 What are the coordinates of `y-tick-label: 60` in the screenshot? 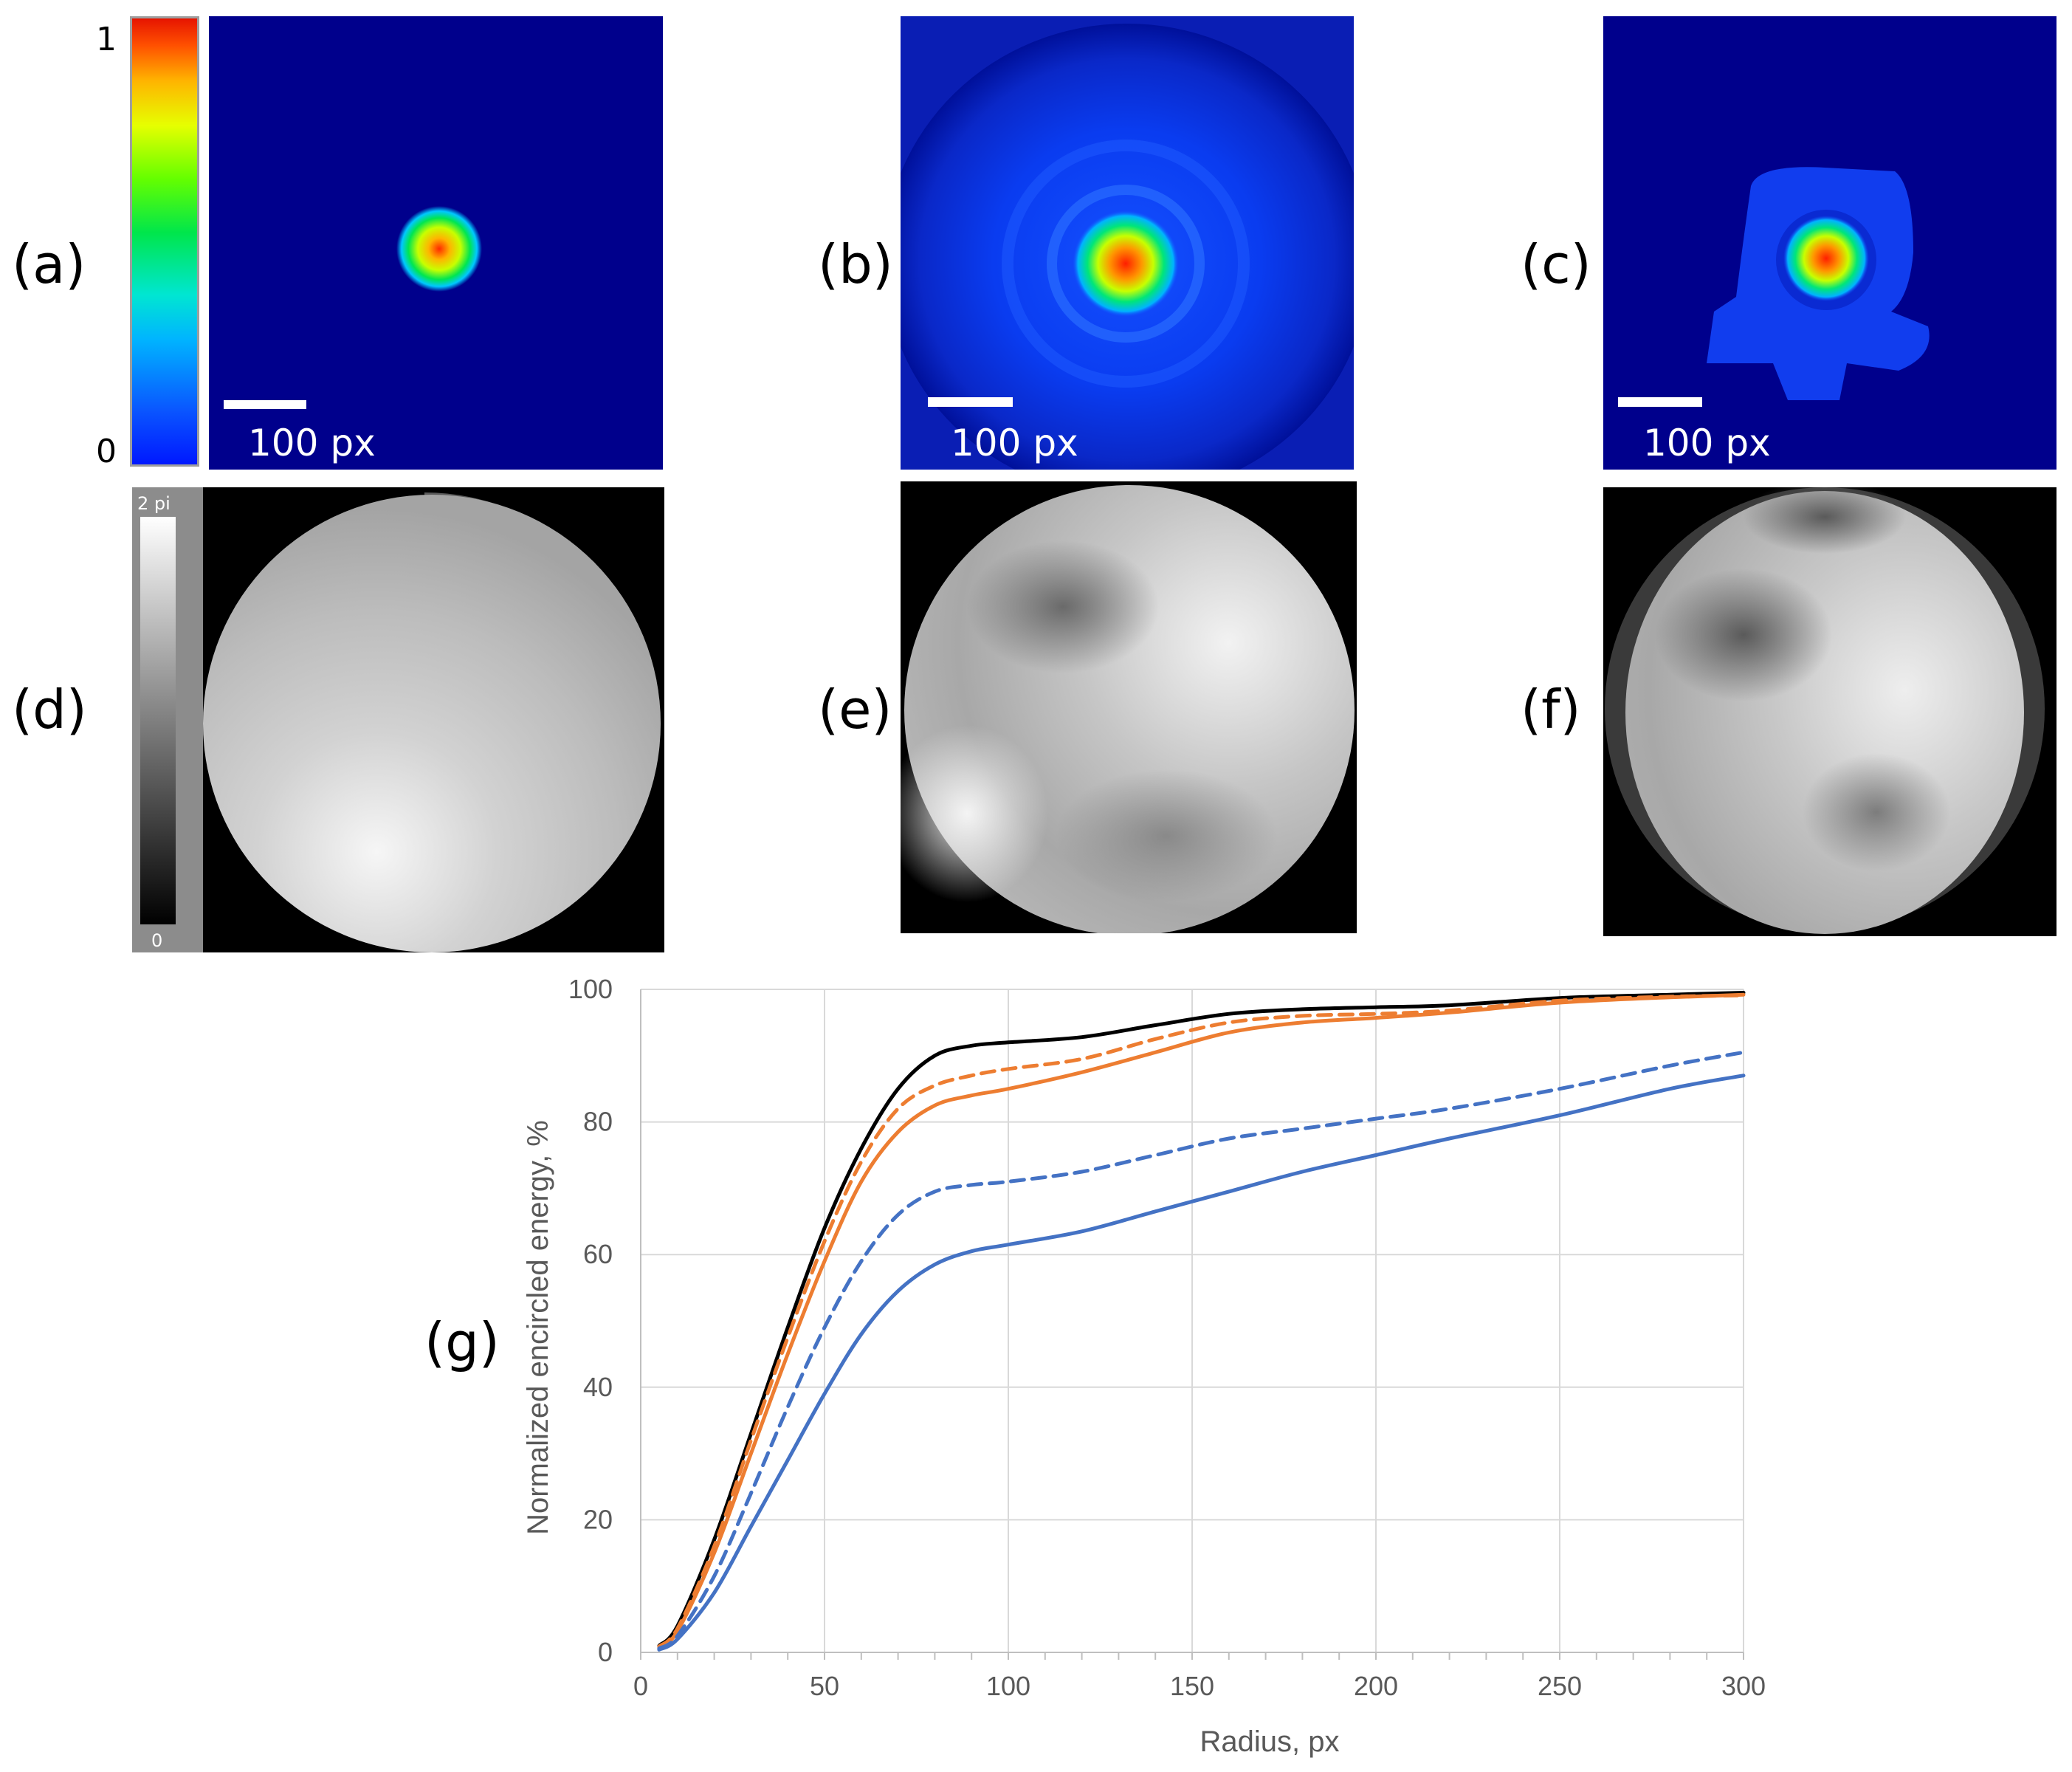 It's located at (598, 1254).